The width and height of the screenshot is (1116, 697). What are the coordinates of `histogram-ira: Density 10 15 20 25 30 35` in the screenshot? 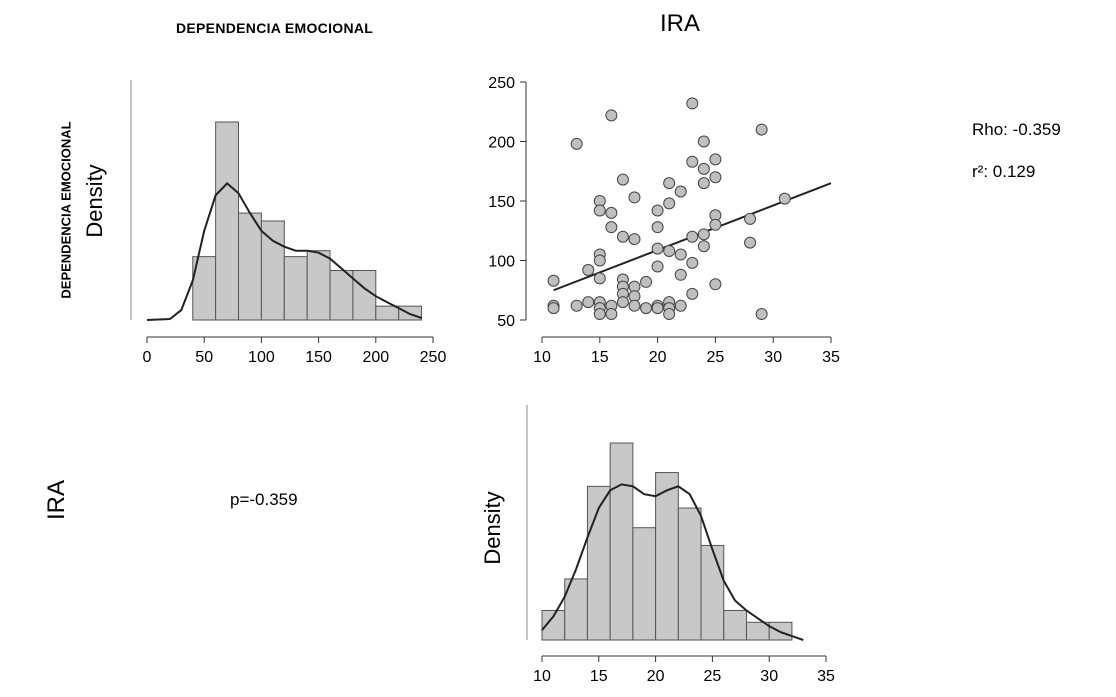 It's located at (657, 545).